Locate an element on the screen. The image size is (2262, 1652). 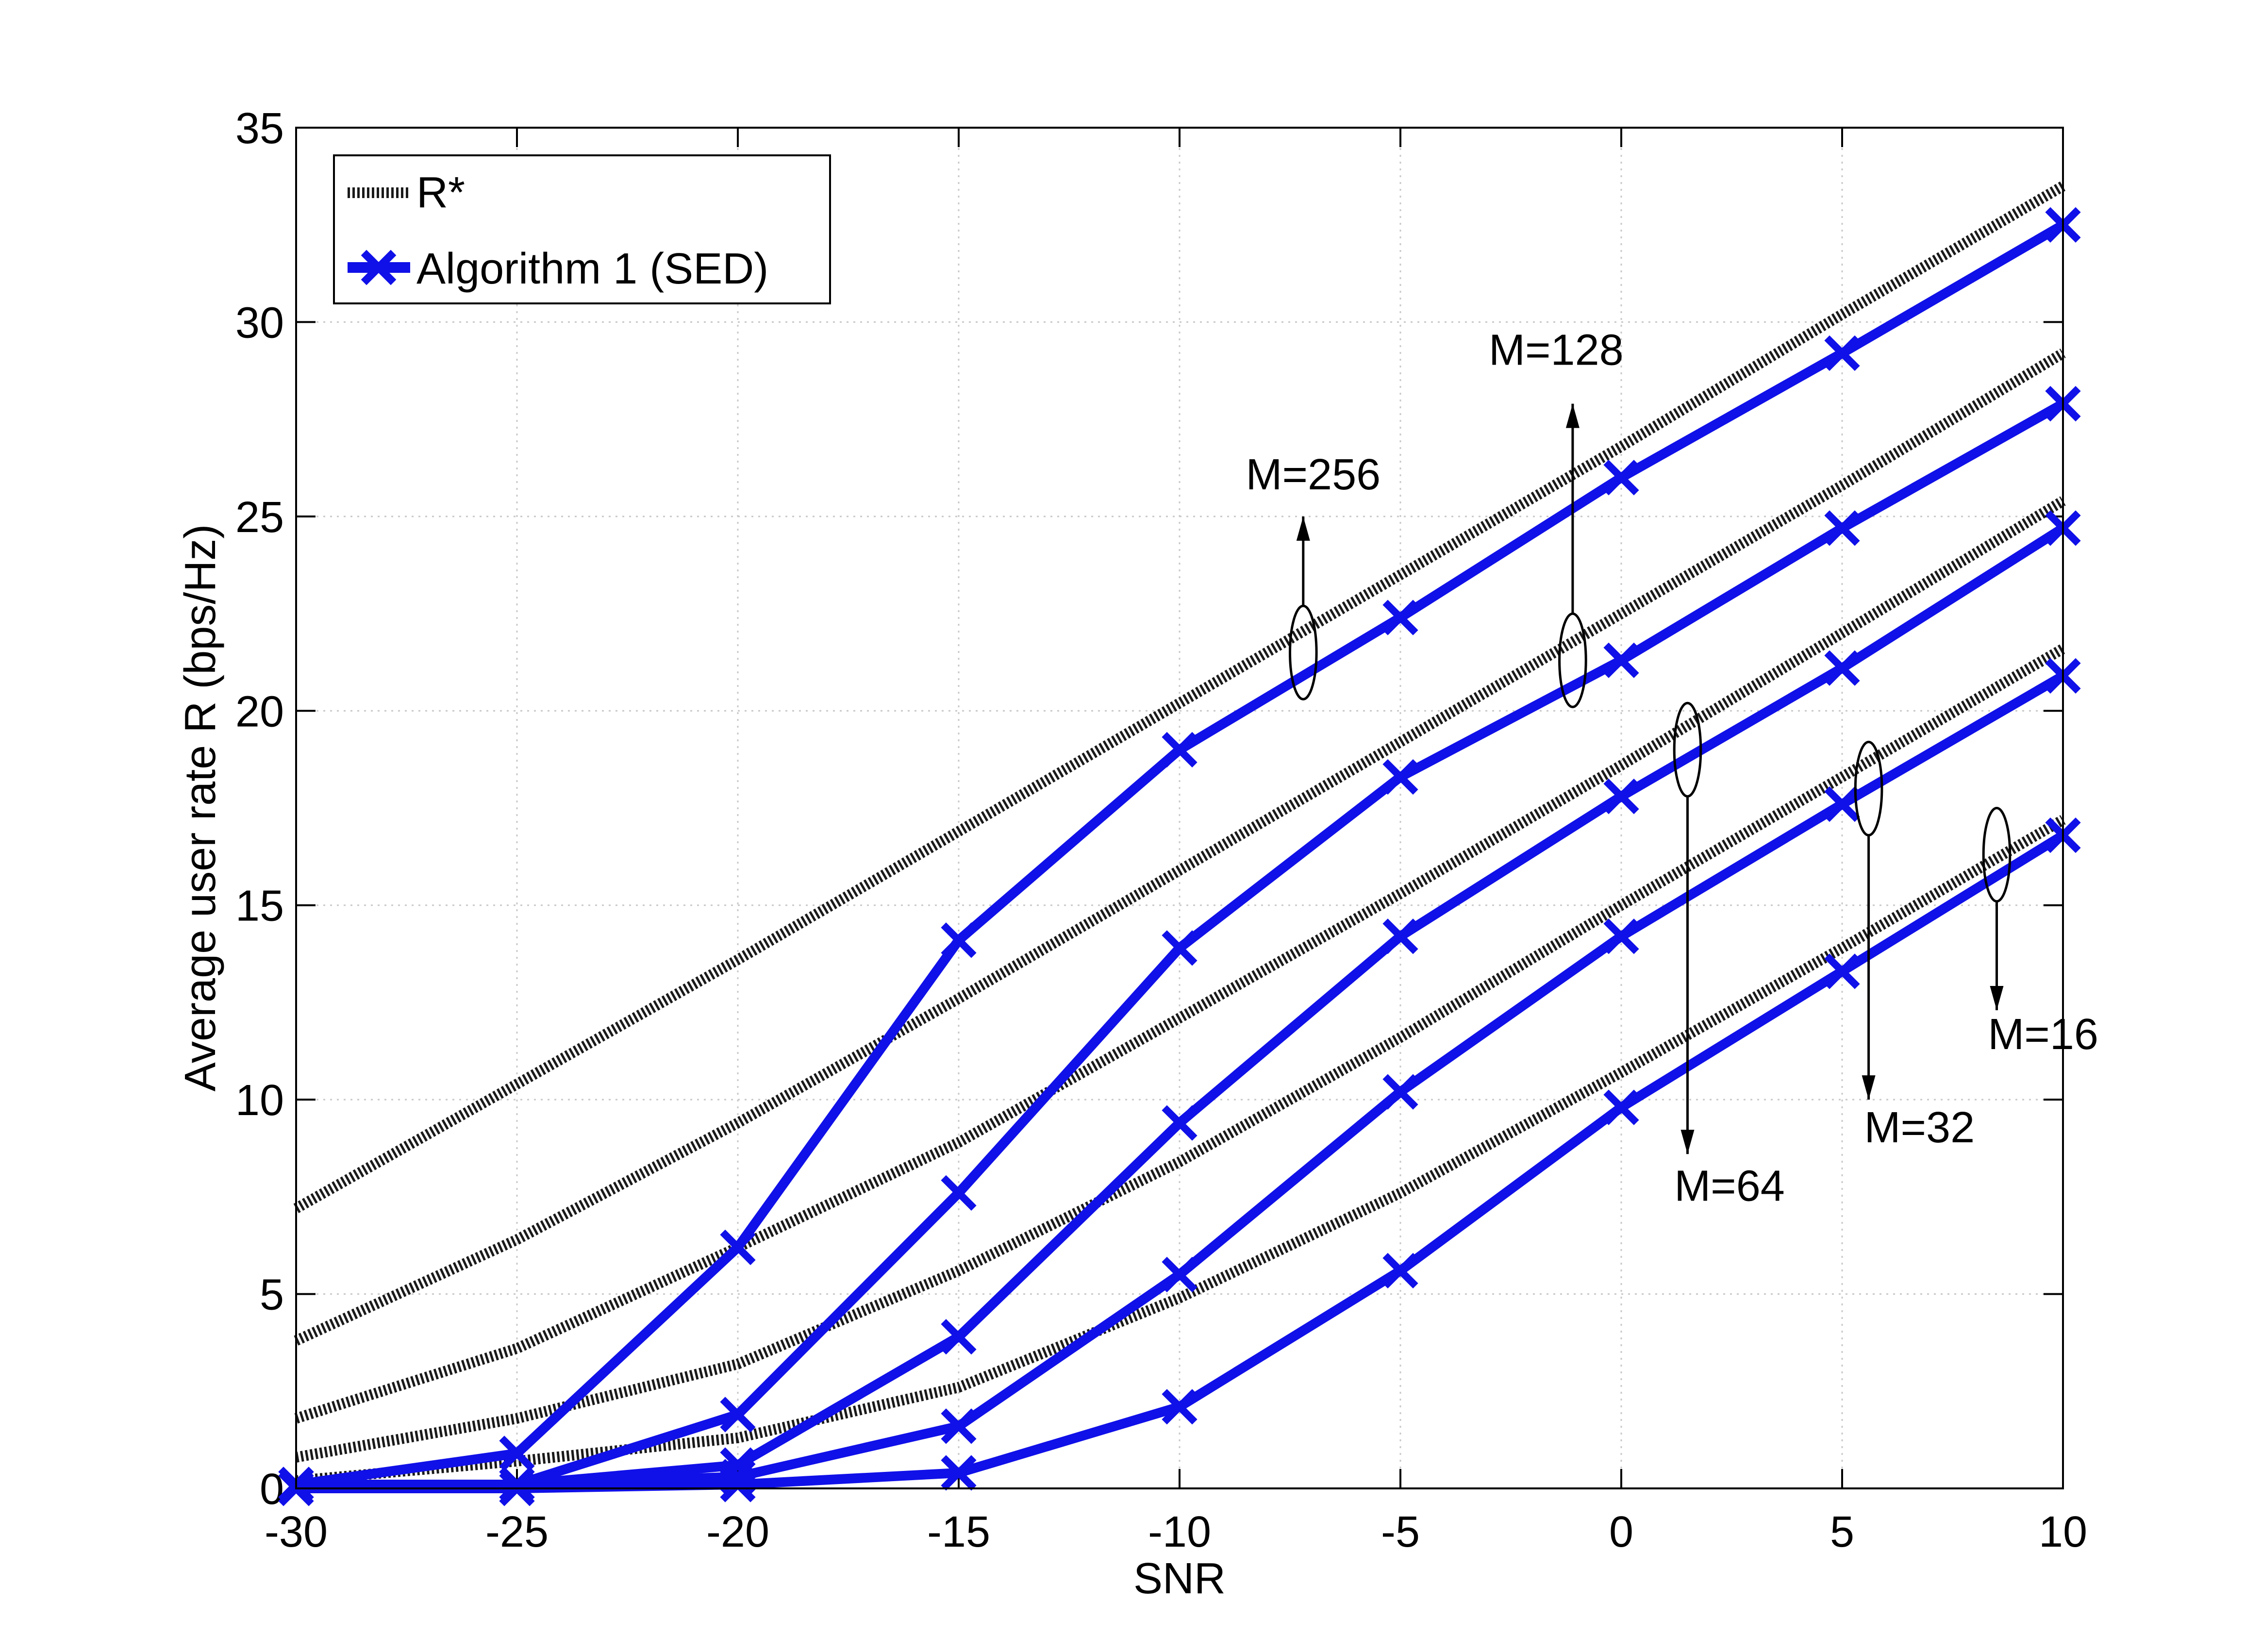
y-tick-label: 30 is located at coordinates (259, 323).